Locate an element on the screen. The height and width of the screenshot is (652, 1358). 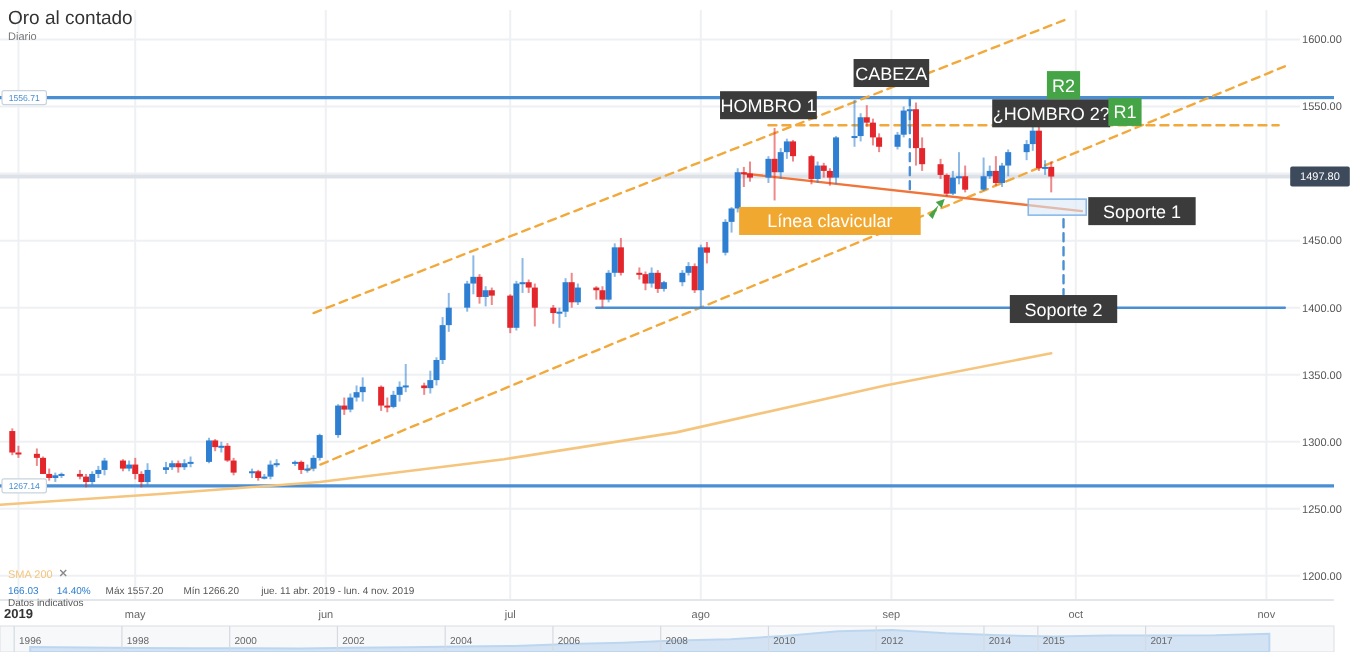
annotation: Línea clavicular is located at coordinates (830, 221).